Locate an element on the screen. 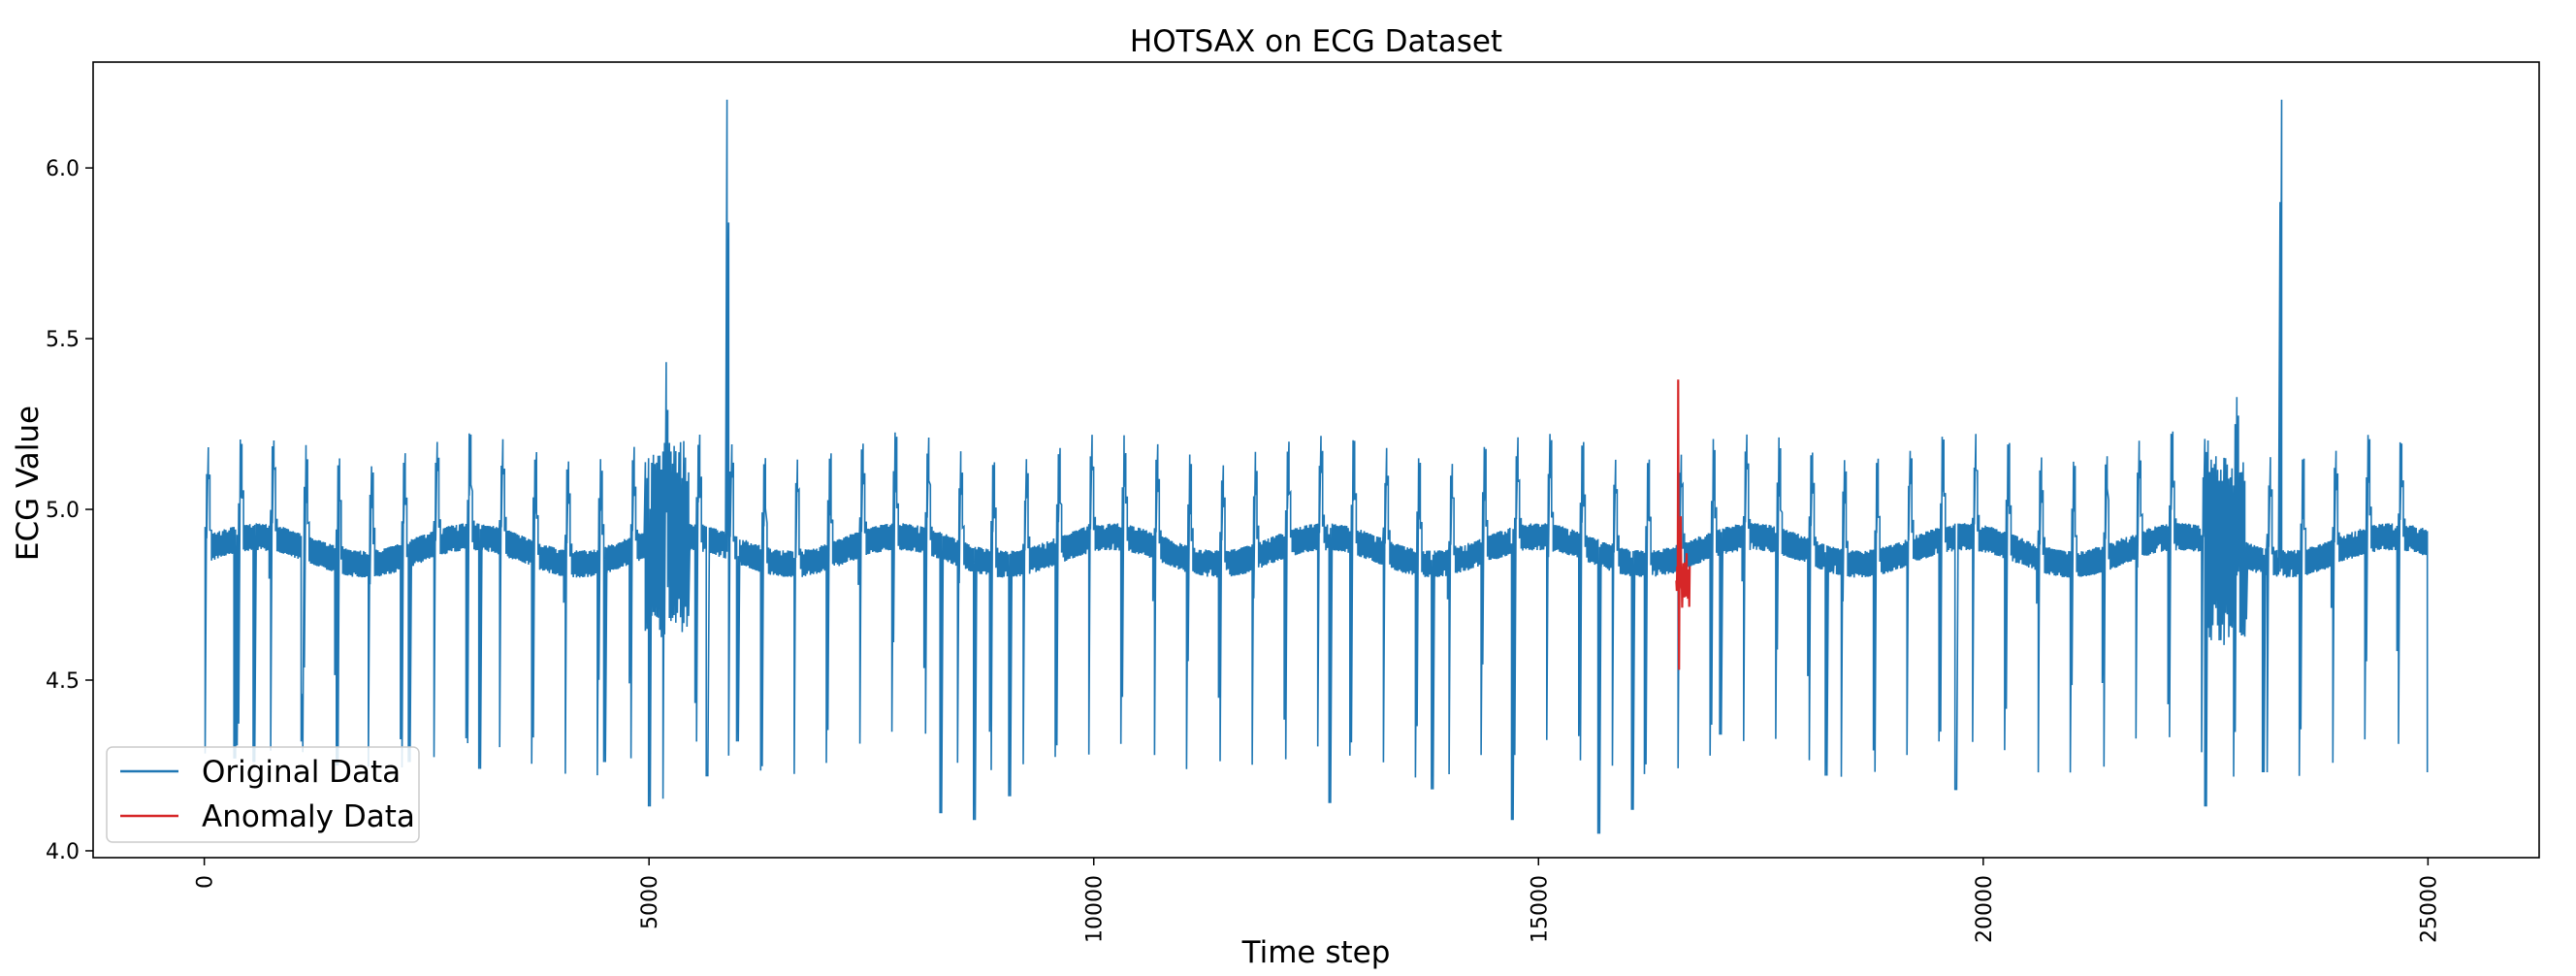  y-tick-label: 5.5 is located at coordinates (63, 340).